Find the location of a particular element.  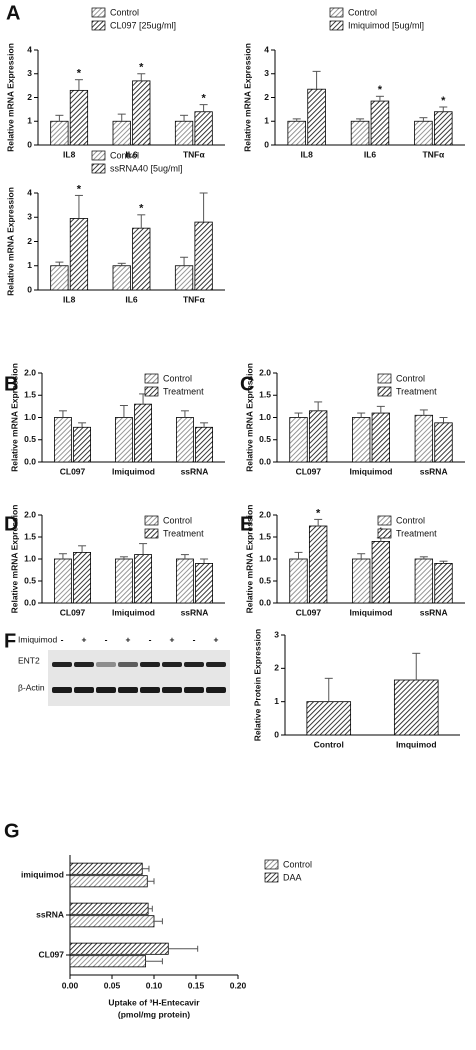

panel-label: G is located at coordinates (12, 831).